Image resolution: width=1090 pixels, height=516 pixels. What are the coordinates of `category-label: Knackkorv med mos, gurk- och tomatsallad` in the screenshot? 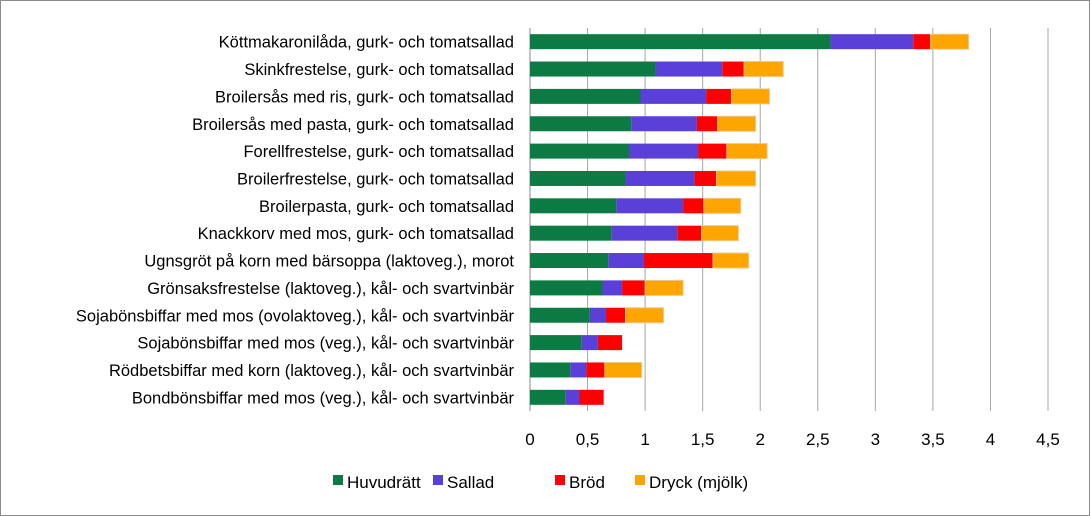 It's located at (356, 234).